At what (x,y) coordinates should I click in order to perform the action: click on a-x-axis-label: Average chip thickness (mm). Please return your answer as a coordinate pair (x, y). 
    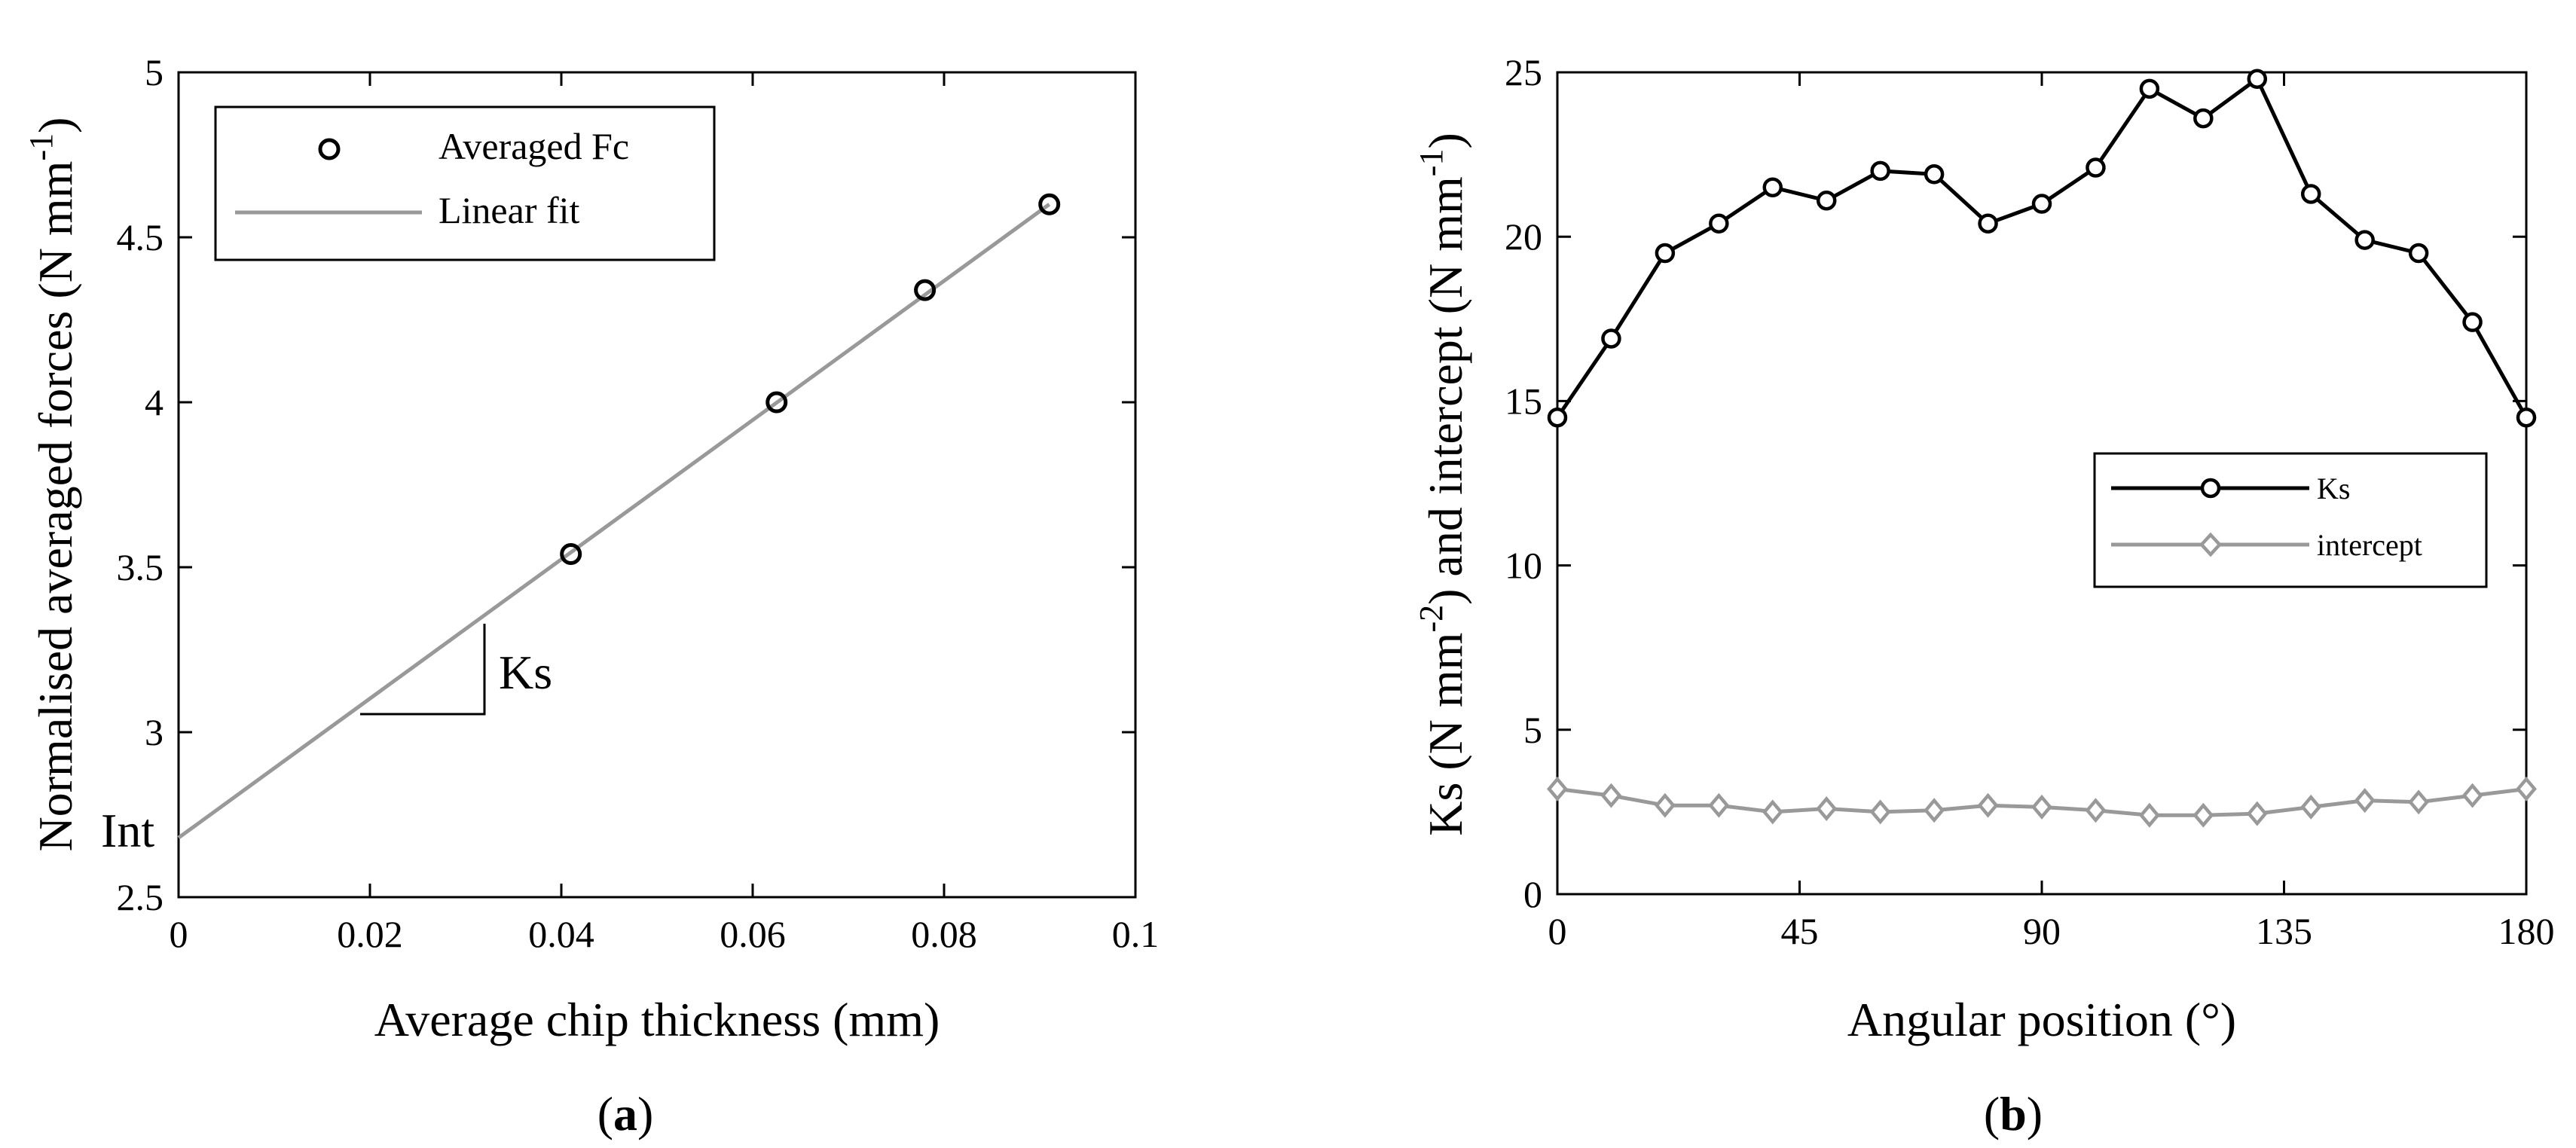
    Looking at the image, I should click on (657, 1019).